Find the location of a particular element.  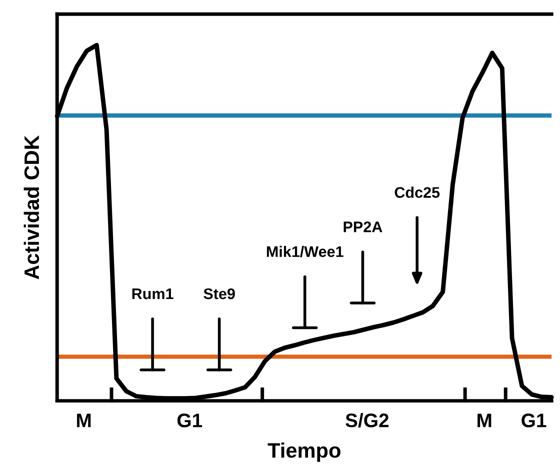

annotation: PP2A is located at coordinates (363, 226).